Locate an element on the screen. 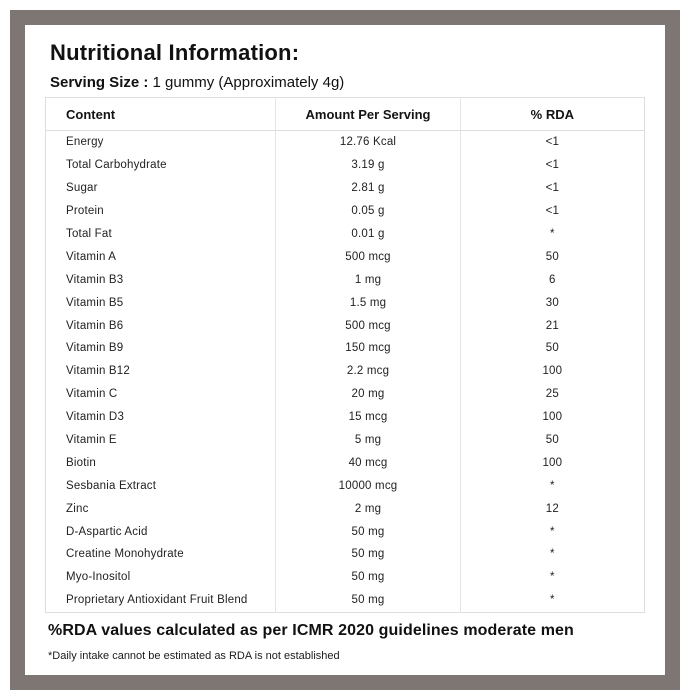 Image resolution: width=690 pixels, height=700 pixels. table-row: Total Fat 0.01 g * is located at coordinates (345, 234).